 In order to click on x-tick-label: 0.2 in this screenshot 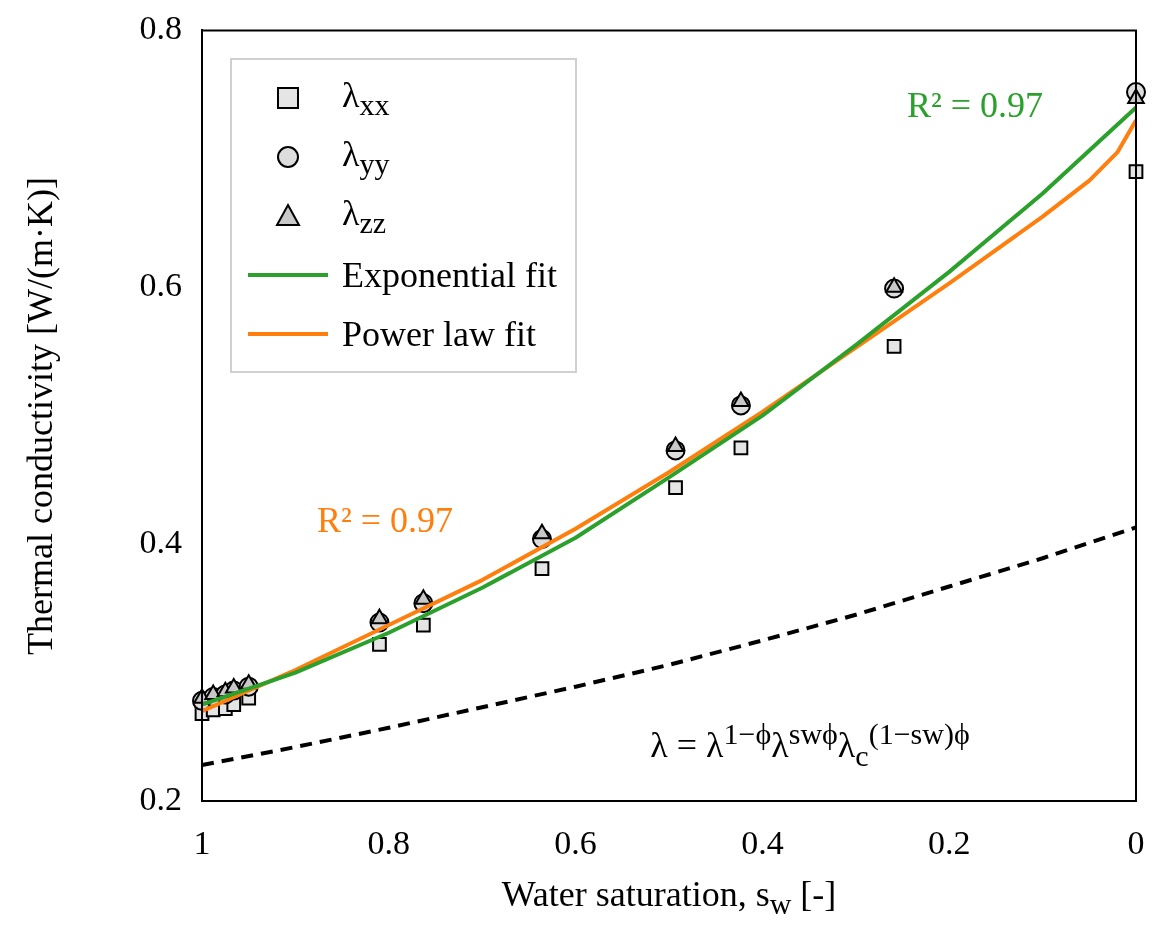, I will do `click(949, 843)`.